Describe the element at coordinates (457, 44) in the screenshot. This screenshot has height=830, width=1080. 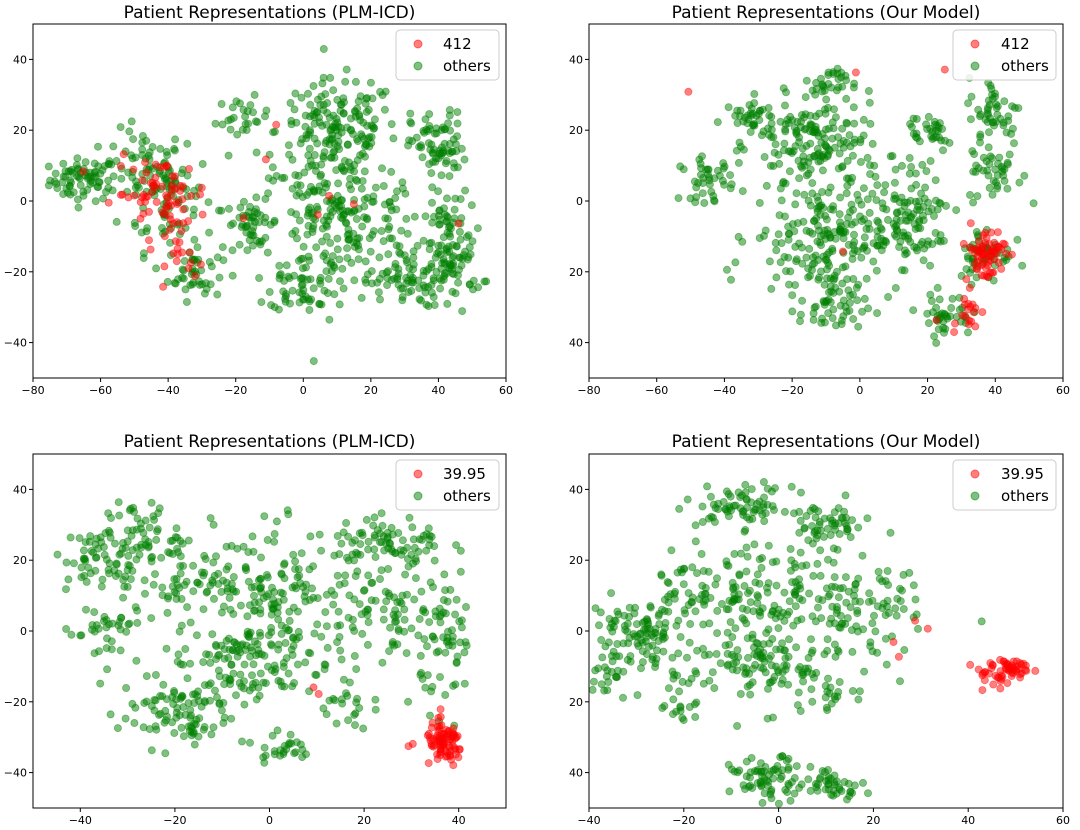
I see `legend-label-highlight: 412` at that location.